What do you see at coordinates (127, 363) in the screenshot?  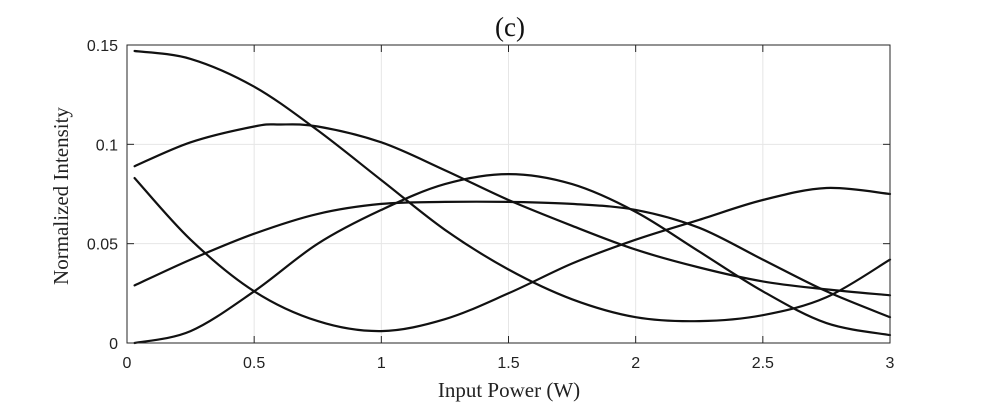 I see `x-tick-label: 0` at bounding box center [127, 363].